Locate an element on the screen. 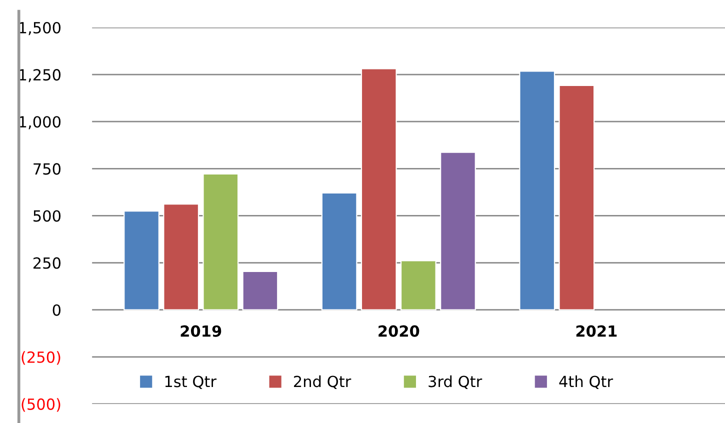 Image resolution: width=725 pixels, height=423 pixels. x-tick-label: 2019 is located at coordinates (201, 331).